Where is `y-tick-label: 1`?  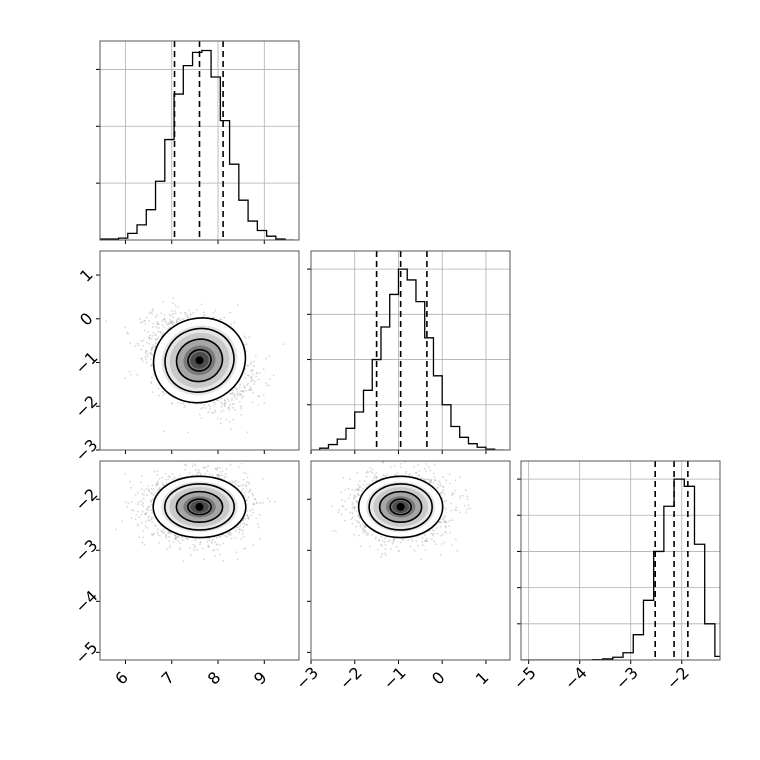 y-tick-label: 1 is located at coordinates (86, 275).